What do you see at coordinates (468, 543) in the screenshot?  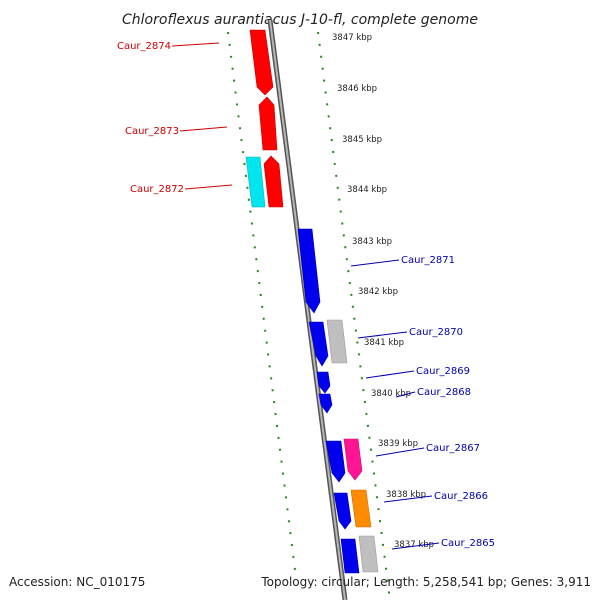 I see `gene-label-caur-2865: Caur_2865` at bounding box center [468, 543].